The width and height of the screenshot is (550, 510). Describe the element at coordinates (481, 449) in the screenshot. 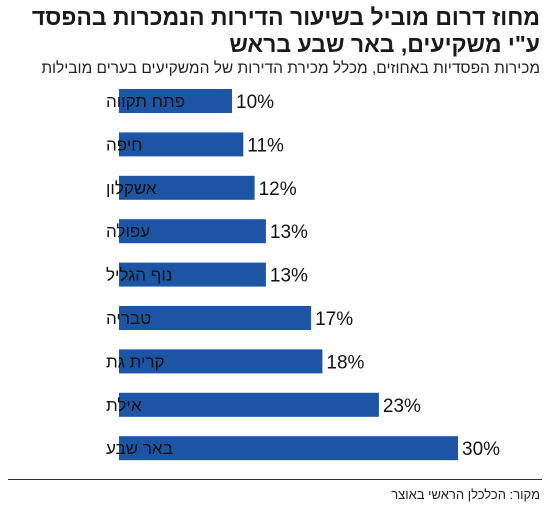

I see `value-label: 30%` at that location.